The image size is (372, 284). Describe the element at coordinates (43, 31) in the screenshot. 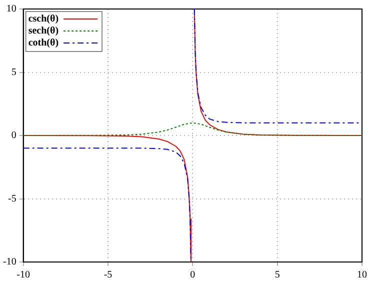

I see `legend-label: sech(θ)` at that location.